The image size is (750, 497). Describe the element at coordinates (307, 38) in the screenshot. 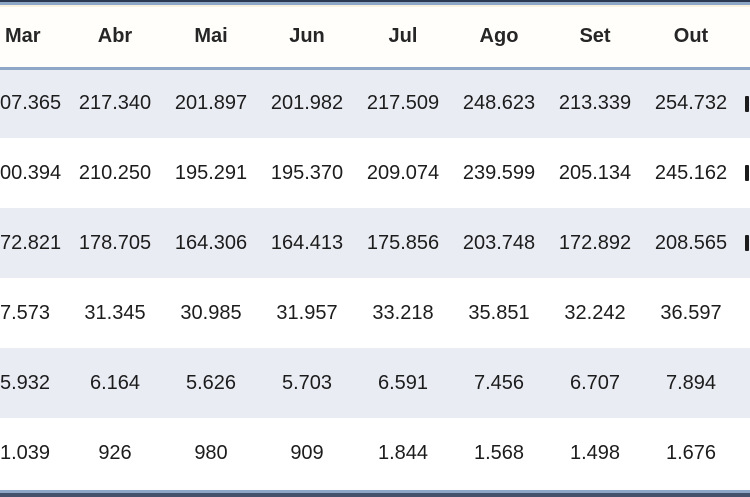

I see `column-header-jun: Jun` at that location.